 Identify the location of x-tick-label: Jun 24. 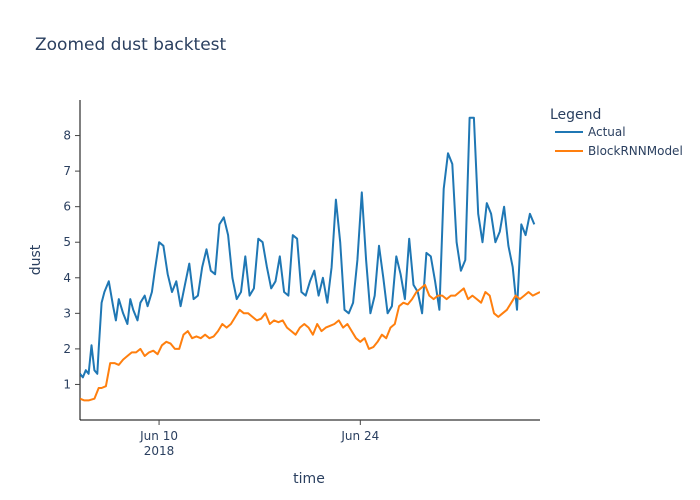
(359, 436).